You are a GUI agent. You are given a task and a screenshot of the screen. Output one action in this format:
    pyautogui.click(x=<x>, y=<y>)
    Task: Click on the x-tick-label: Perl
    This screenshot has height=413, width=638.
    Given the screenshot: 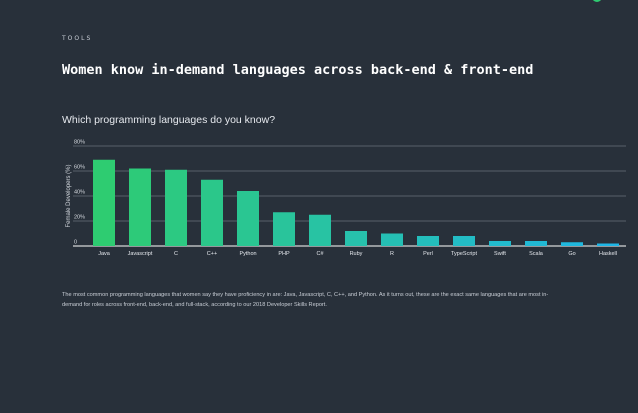 What is the action you would take?
    pyautogui.click(x=428, y=254)
    